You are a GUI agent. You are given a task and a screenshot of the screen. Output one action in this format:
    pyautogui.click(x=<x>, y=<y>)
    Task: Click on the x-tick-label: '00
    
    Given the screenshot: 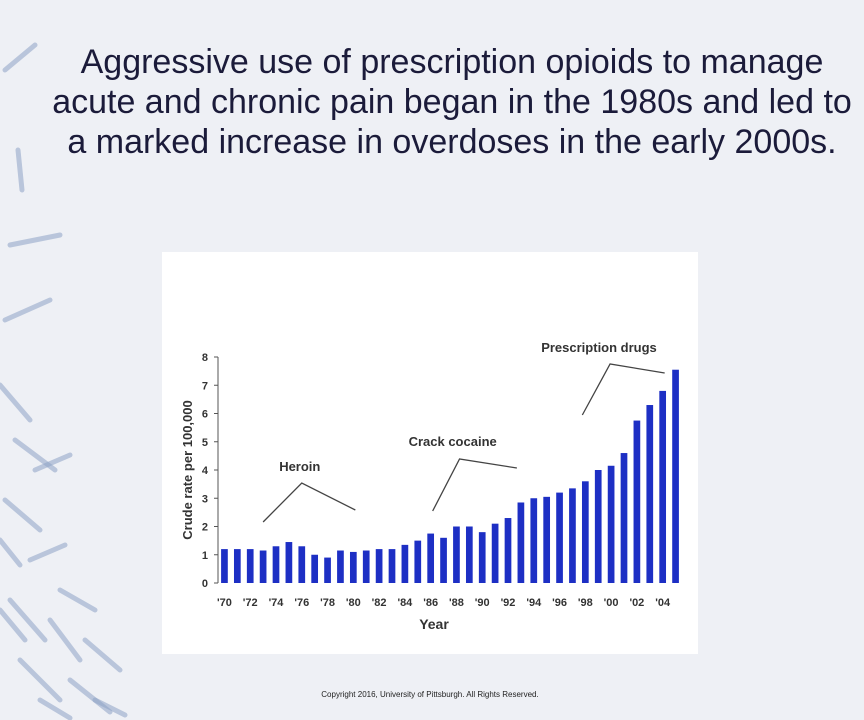 What is the action you would take?
    pyautogui.click(x=611, y=603)
    